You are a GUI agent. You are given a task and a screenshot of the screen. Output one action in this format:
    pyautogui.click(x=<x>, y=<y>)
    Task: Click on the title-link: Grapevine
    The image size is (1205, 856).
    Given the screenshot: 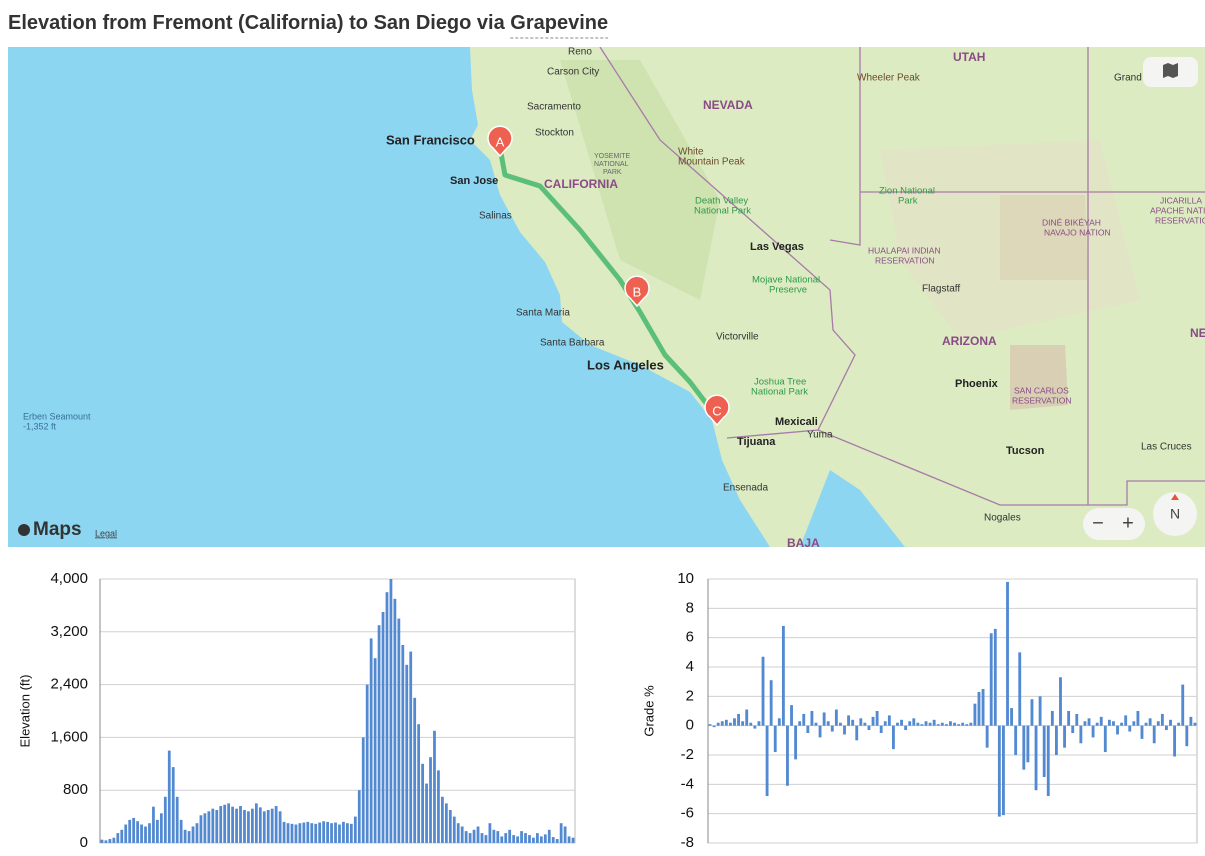 What is the action you would take?
    pyautogui.click(x=559, y=23)
    